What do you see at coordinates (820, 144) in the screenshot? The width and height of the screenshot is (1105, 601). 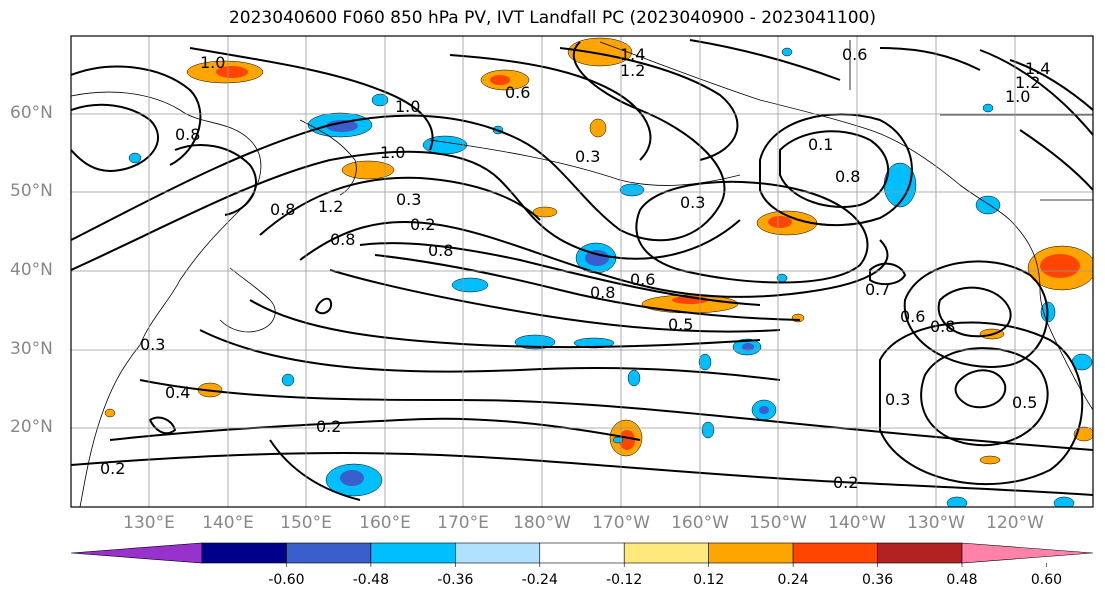 I see `contour-label: 0.1` at bounding box center [820, 144].